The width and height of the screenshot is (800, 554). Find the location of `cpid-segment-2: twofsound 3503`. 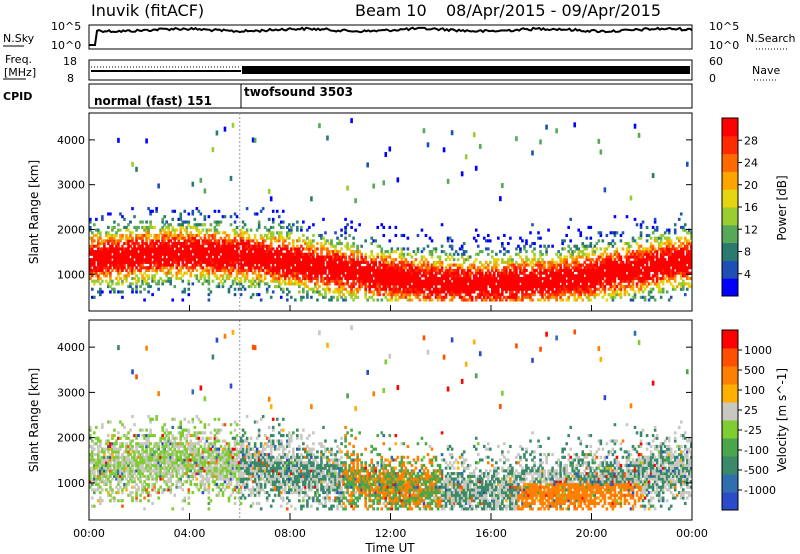

cpid-segment-2: twofsound 3503 is located at coordinates (298, 92).